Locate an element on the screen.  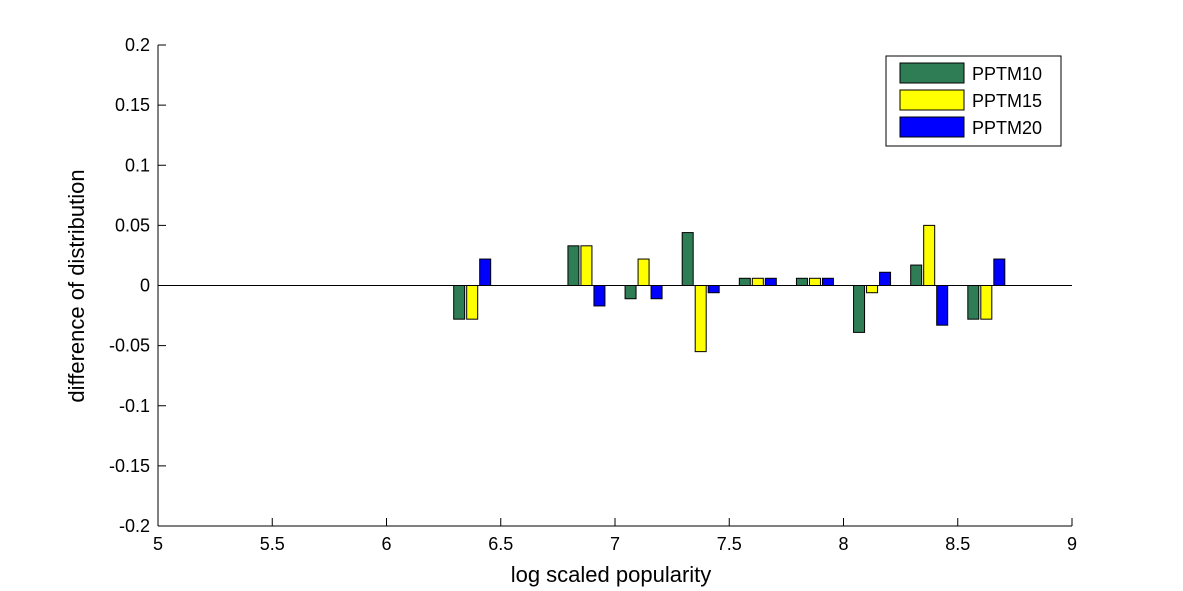
y-tick-label: -0.1 is located at coordinates (134, 406).